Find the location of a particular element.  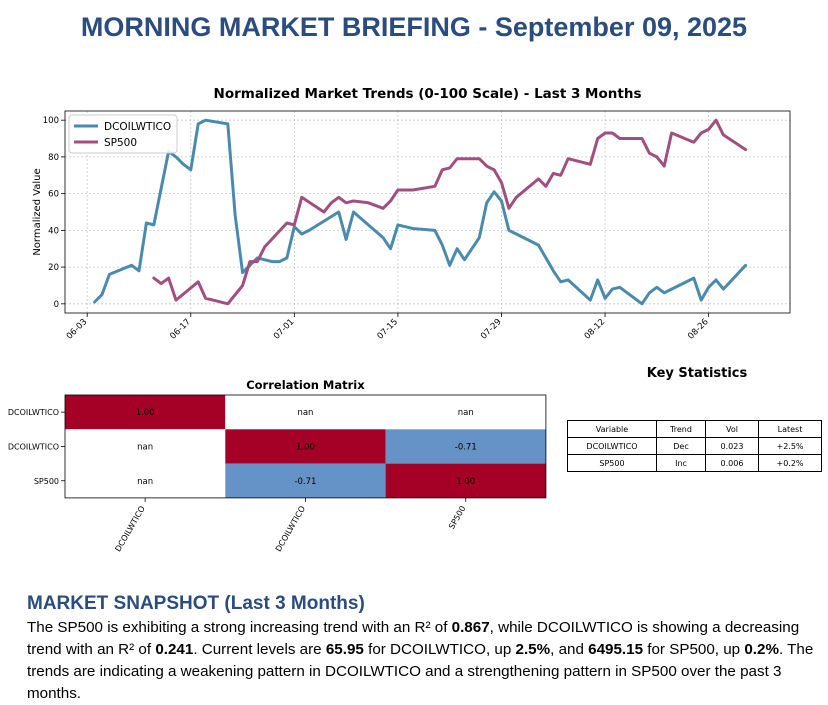

x-tick-label: 08-12 is located at coordinates (595, 329).